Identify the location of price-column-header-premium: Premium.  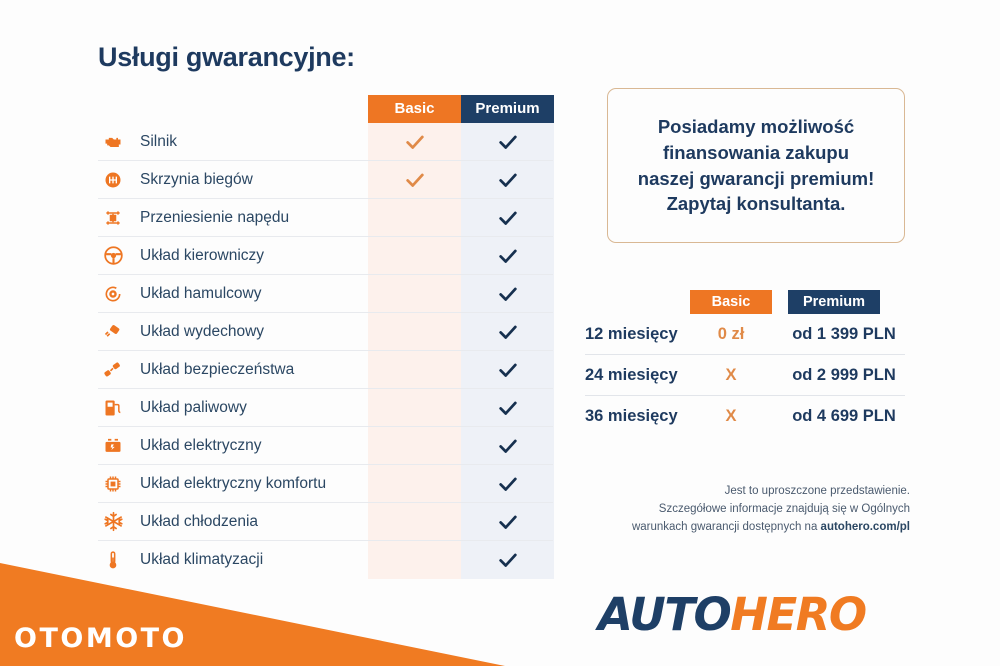
(834, 302).